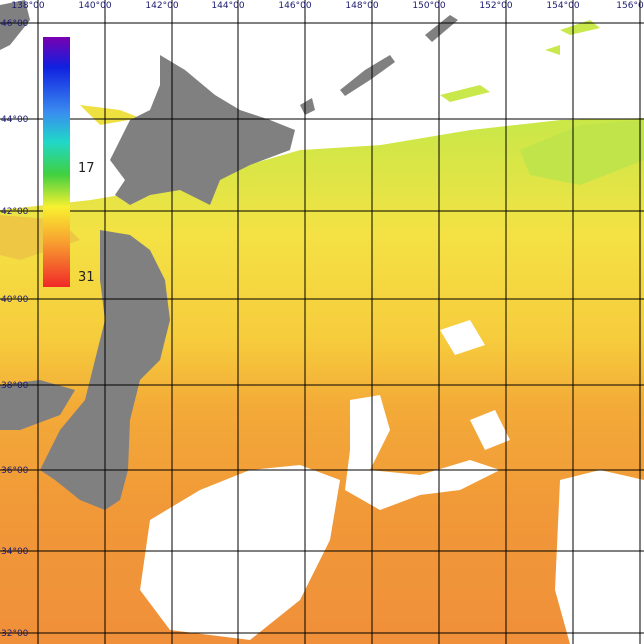  What do you see at coordinates (361, 6) in the screenshot?
I see `longitude-label: 148°00` at bounding box center [361, 6].